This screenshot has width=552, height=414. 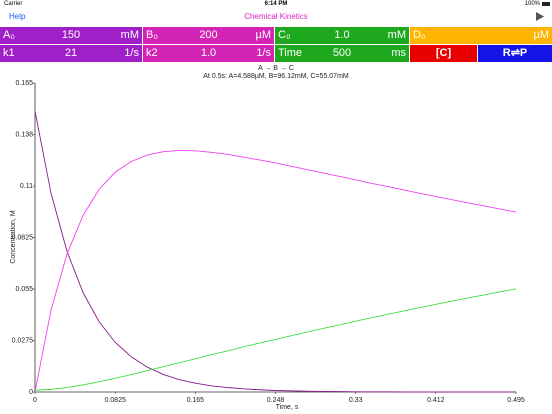 What do you see at coordinates (515, 53) in the screenshot?
I see `reversible-button: R⇌P` at bounding box center [515, 53].